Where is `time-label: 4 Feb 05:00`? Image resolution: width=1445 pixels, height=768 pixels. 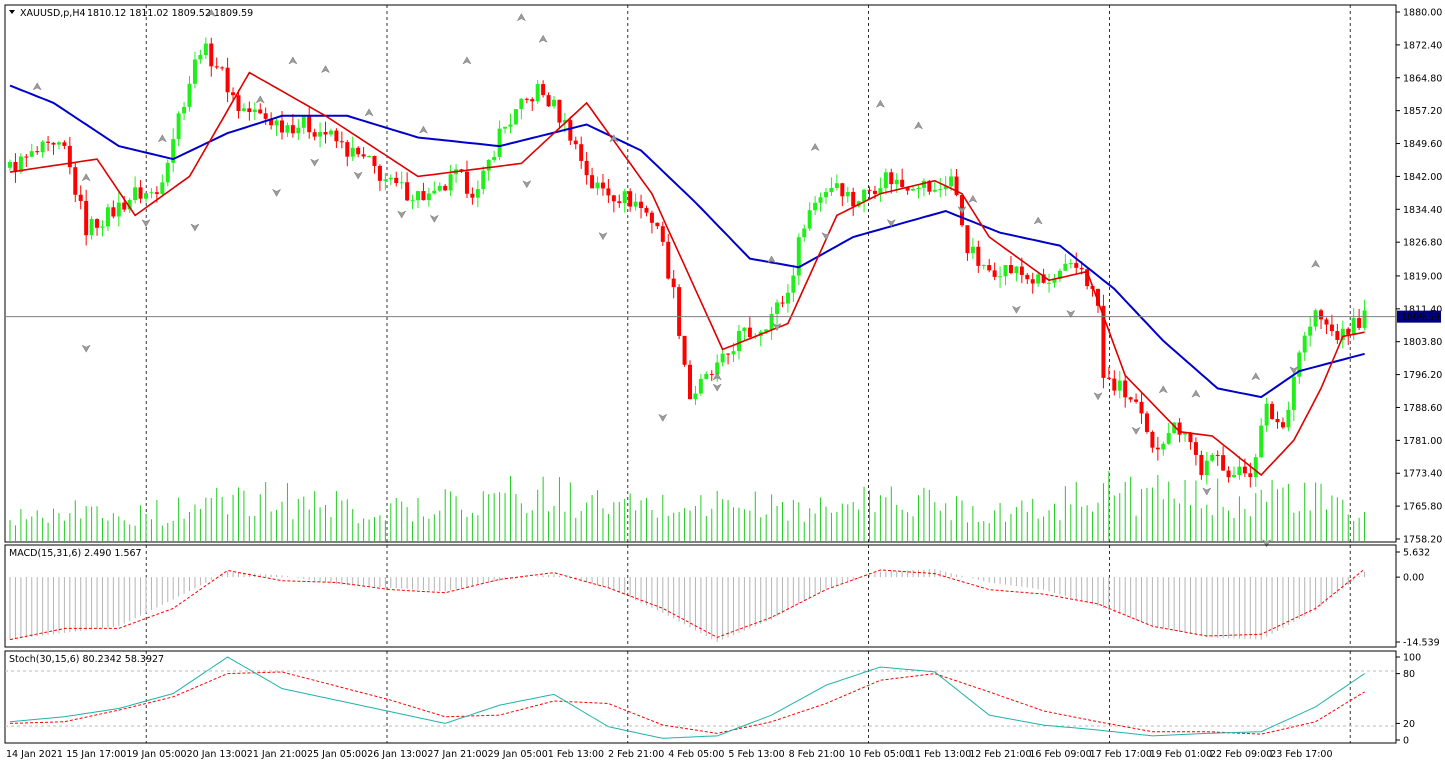
time-label: 4 Feb 05:00 is located at coordinates (696, 754).